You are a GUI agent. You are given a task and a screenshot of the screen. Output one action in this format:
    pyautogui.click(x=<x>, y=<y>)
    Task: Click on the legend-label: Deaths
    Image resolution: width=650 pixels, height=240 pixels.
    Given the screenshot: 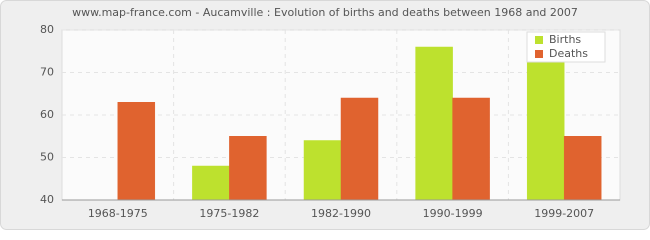 What is the action you would take?
    pyautogui.click(x=568, y=53)
    